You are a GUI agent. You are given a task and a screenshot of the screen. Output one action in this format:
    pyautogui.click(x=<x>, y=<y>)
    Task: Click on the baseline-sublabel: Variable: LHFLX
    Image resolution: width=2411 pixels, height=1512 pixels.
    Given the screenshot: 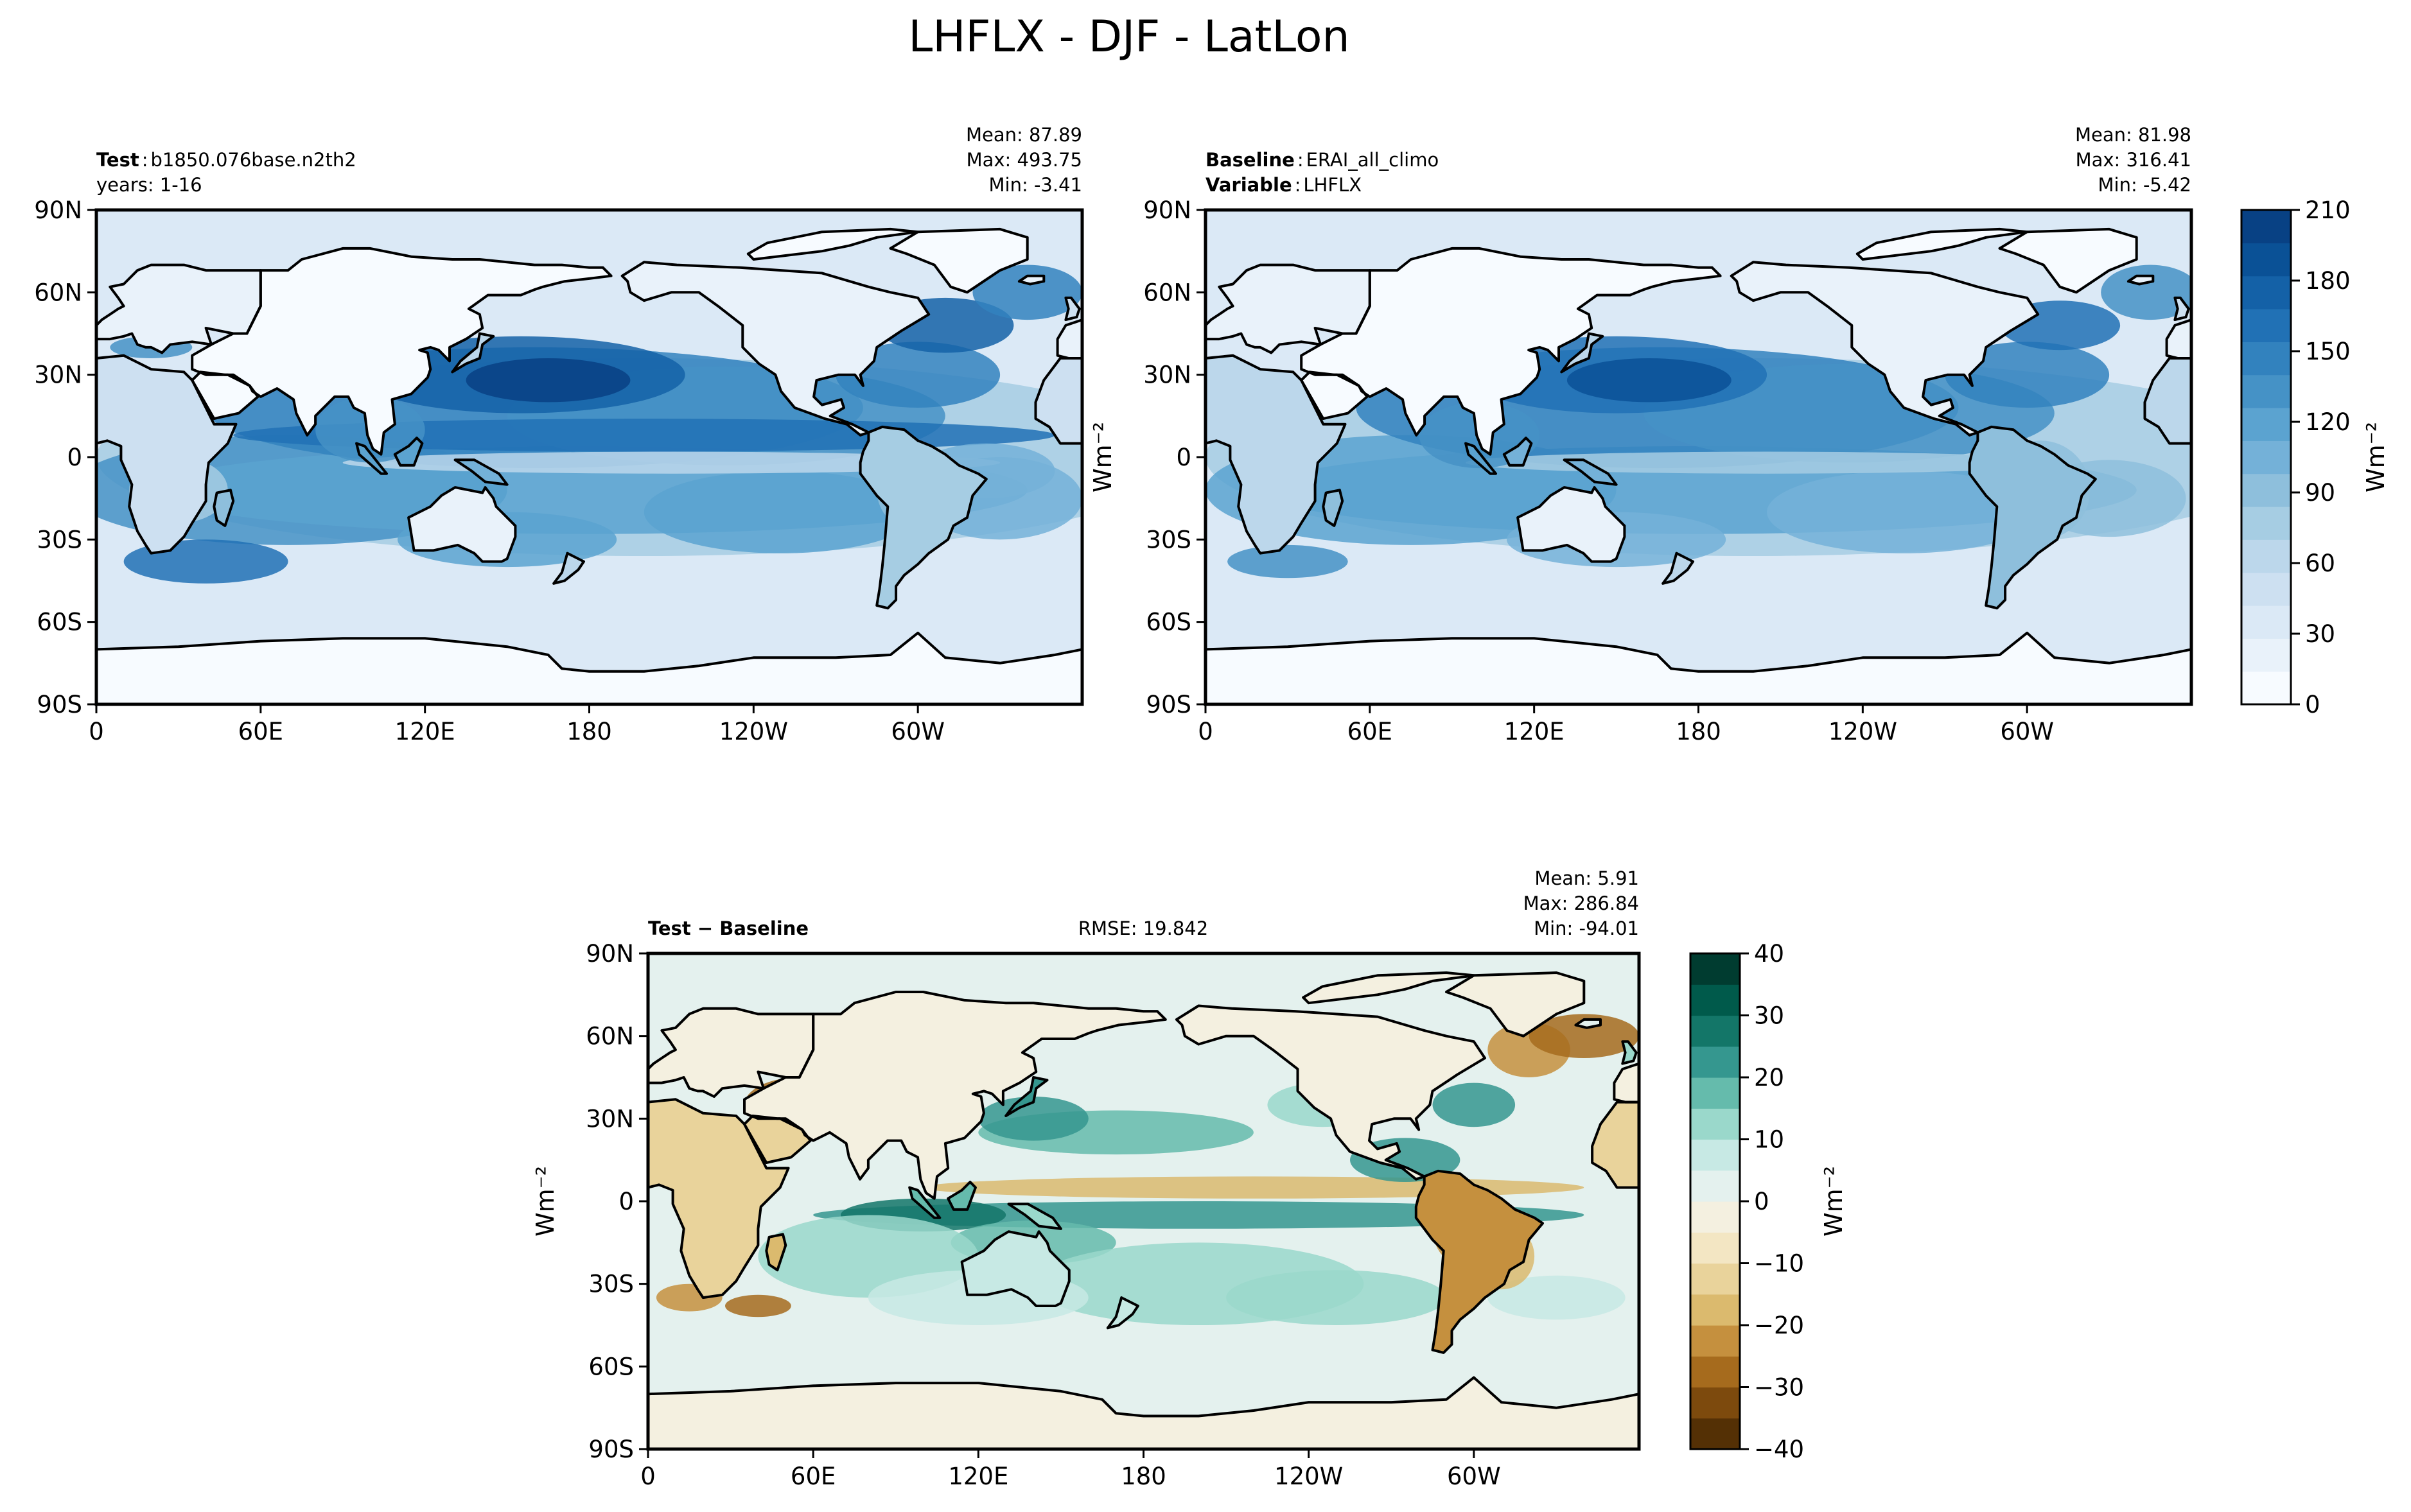 What is the action you would take?
    pyautogui.click(x=1284, y=185)
    